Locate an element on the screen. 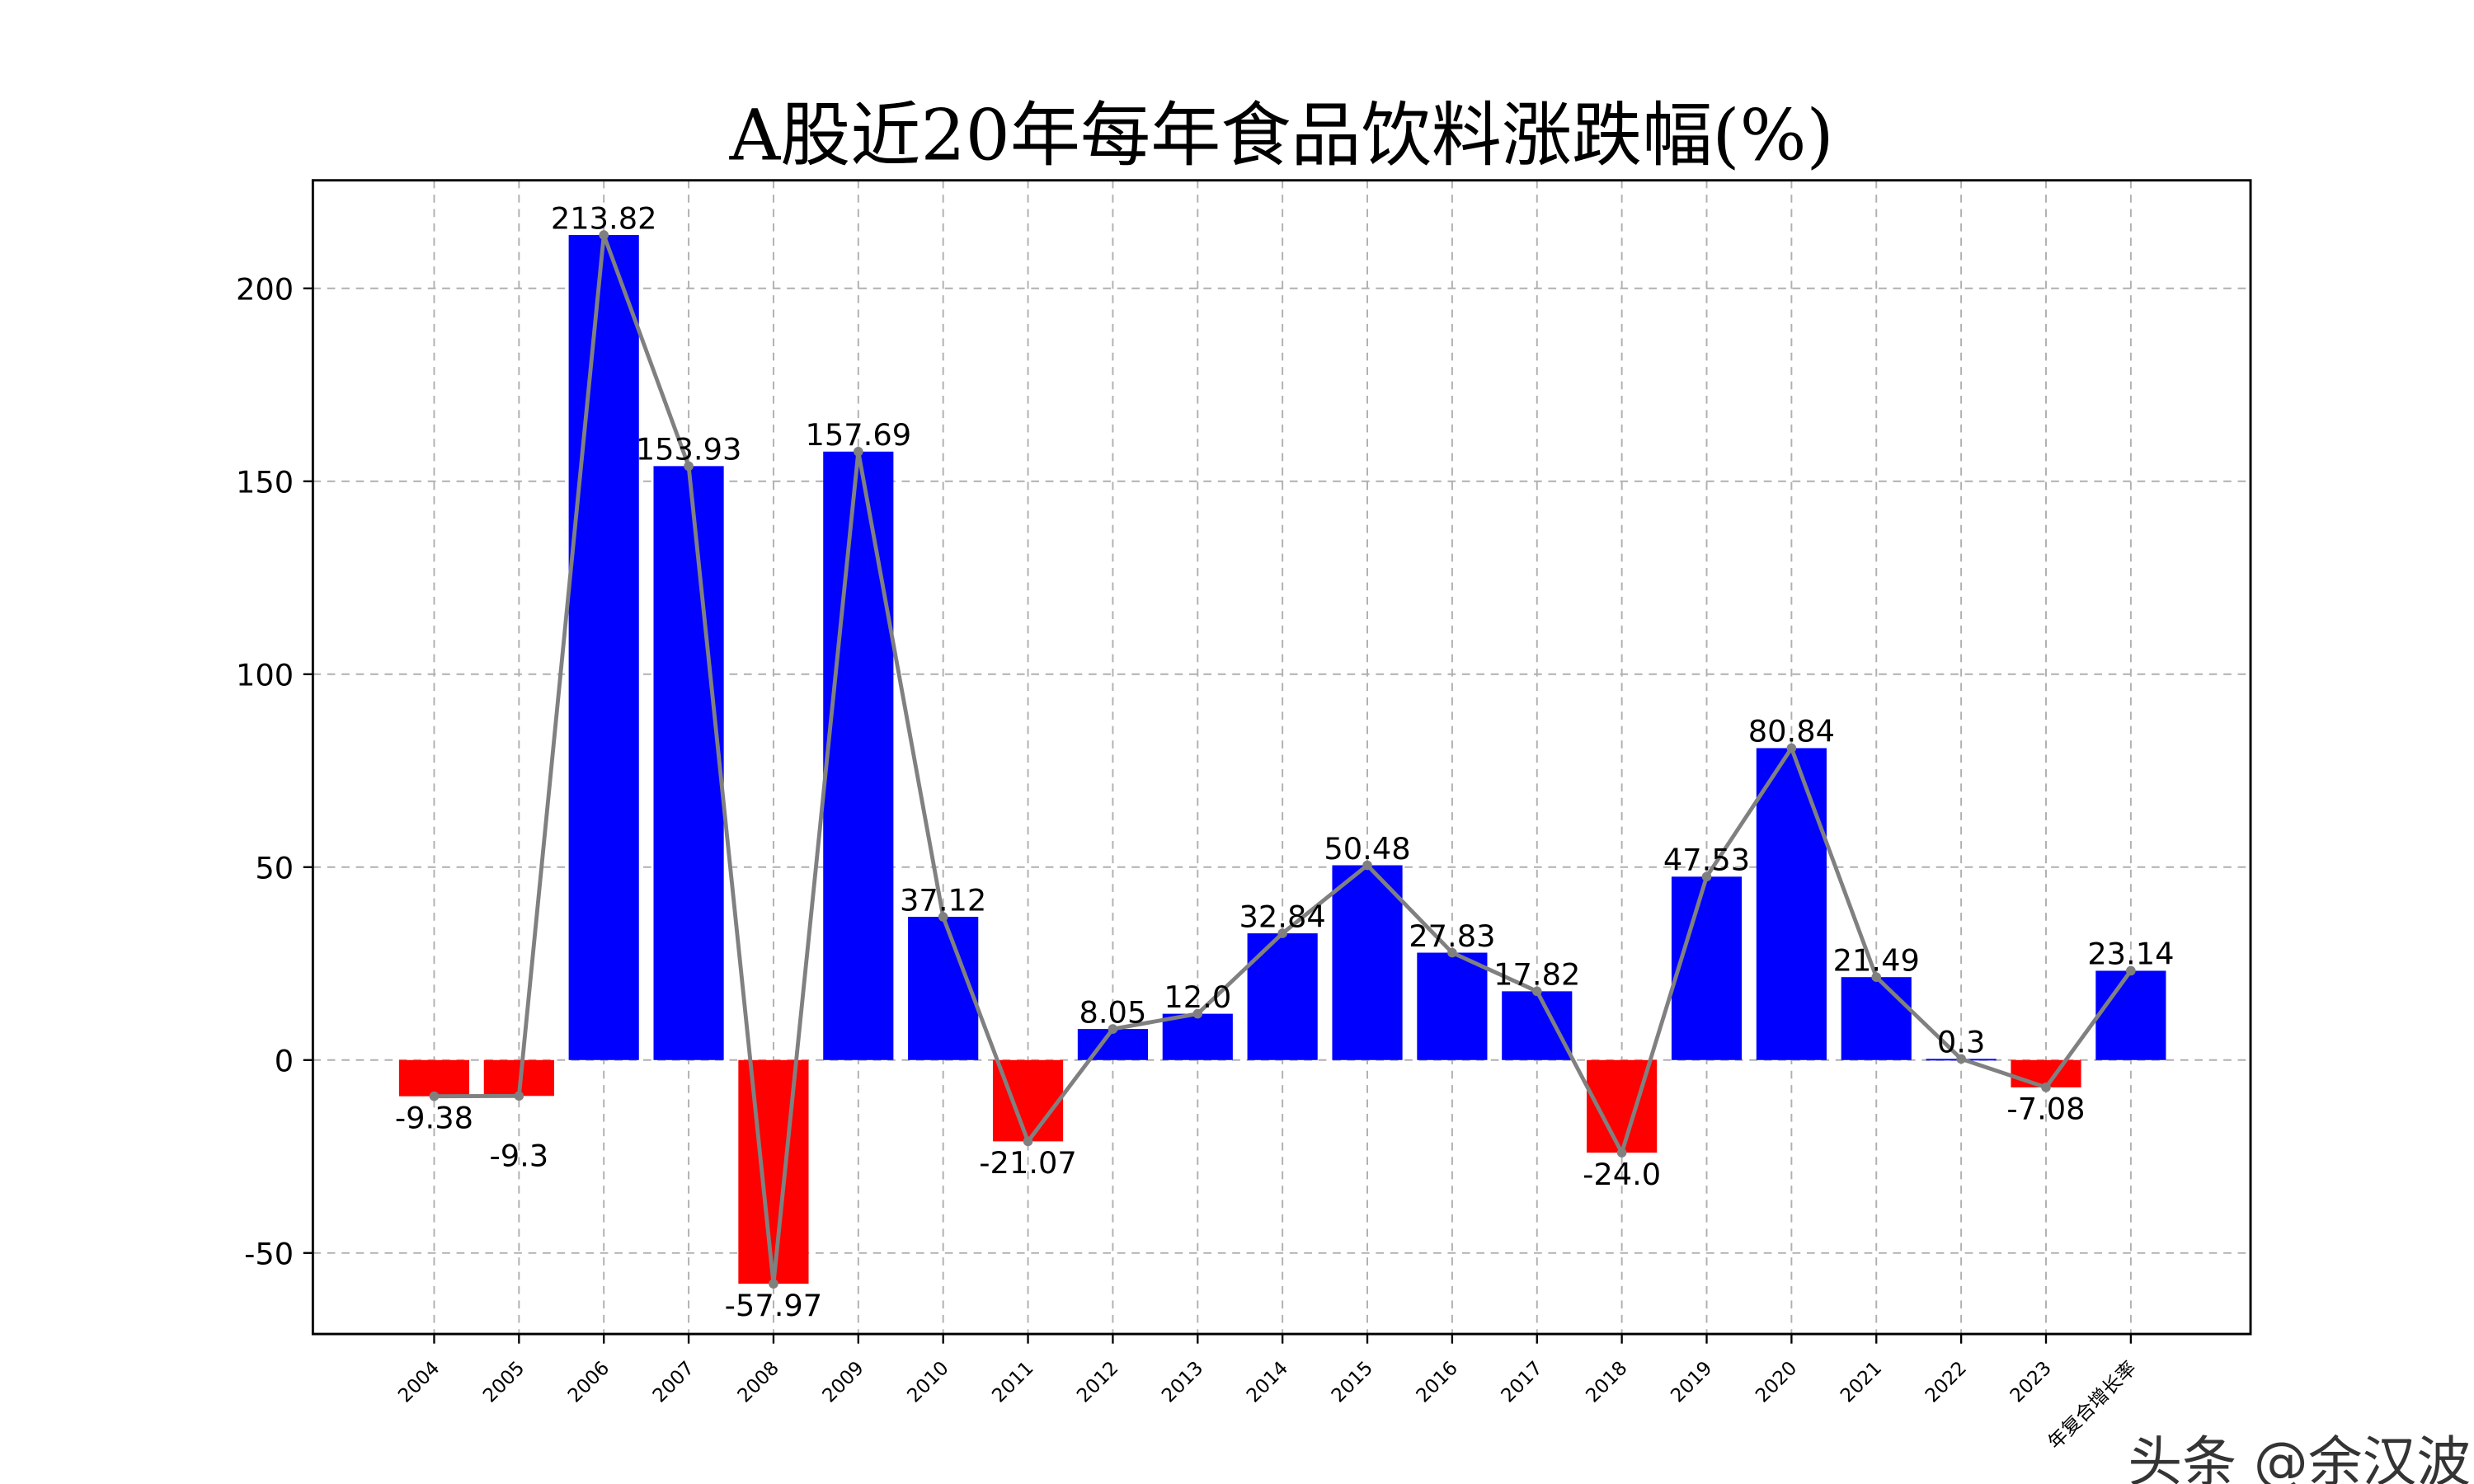 The image size is (2474, 1484). data-label: -21.07 is located at coordinates (1028, 1163).